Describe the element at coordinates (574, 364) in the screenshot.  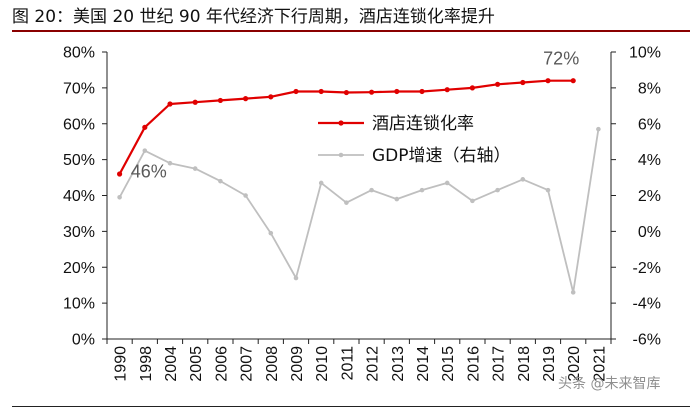
I see `x-tick-label: 2020` at that location.